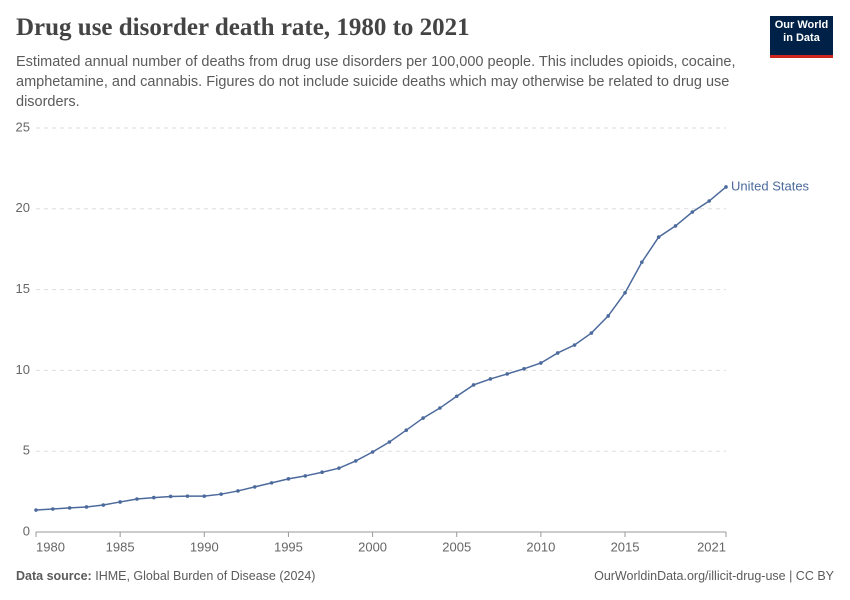 The width and height of the screenshot is (850, 600). I want to click on x-tick-label: 1985, so click(120, 546).